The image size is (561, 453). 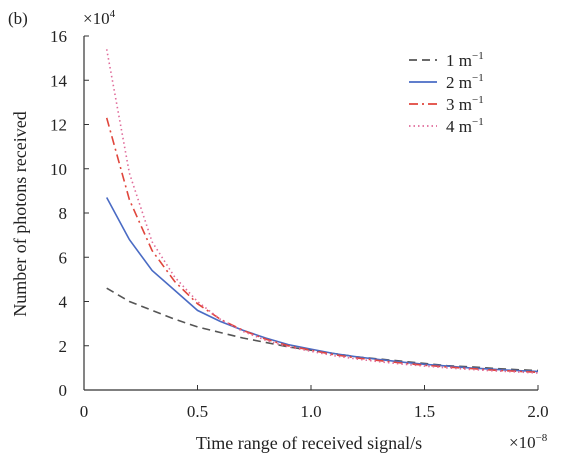 What do you see at coordinates (63, 346) in the screenshot?
I see `y-tick-label: 2` at bounding box center [63, 346].